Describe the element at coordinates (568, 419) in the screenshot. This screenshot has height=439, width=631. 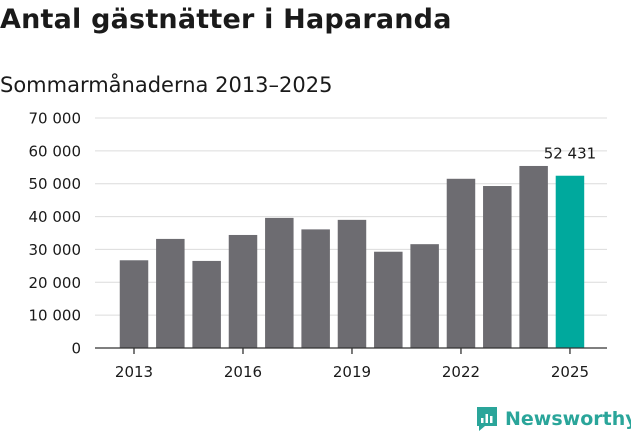
I see `brand-name: Newsworthy` at that location.